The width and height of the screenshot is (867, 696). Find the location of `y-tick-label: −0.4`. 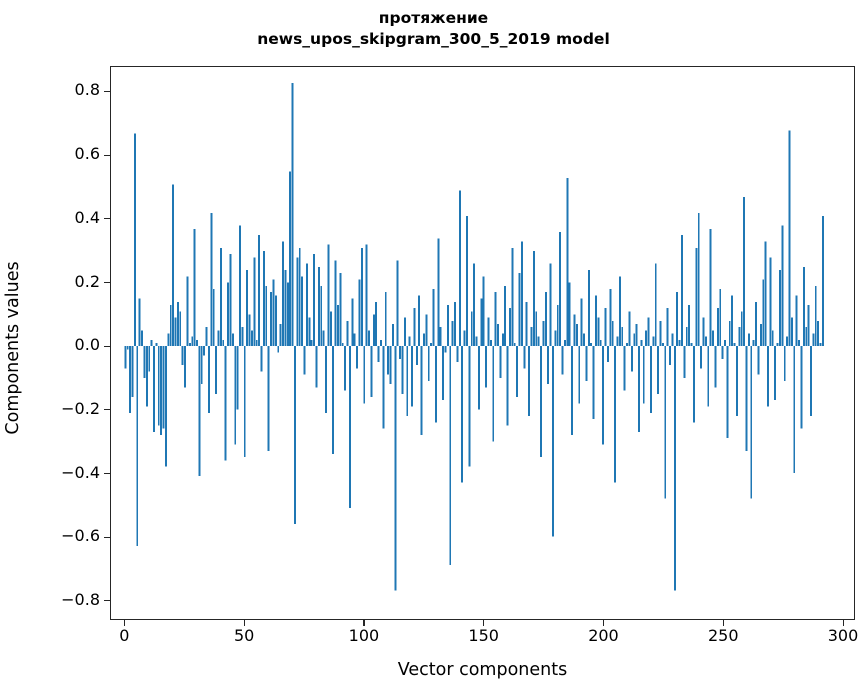

y-tick-label: −0.4 is located at coordinates (80, 472).